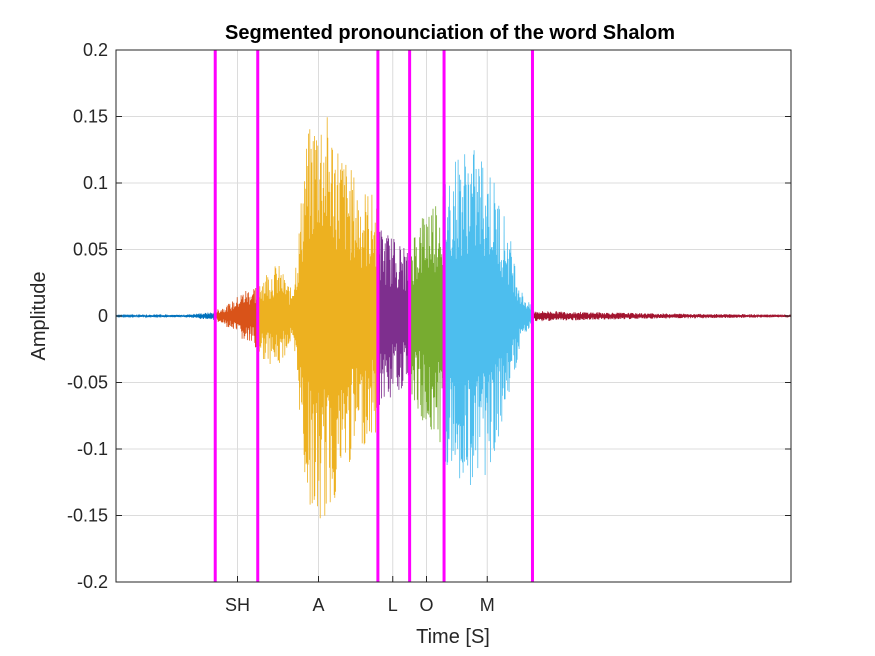  Describe the element at coordinates (95, 50) in the screenshot. I see `y-tick-label: 0.2` at that location.